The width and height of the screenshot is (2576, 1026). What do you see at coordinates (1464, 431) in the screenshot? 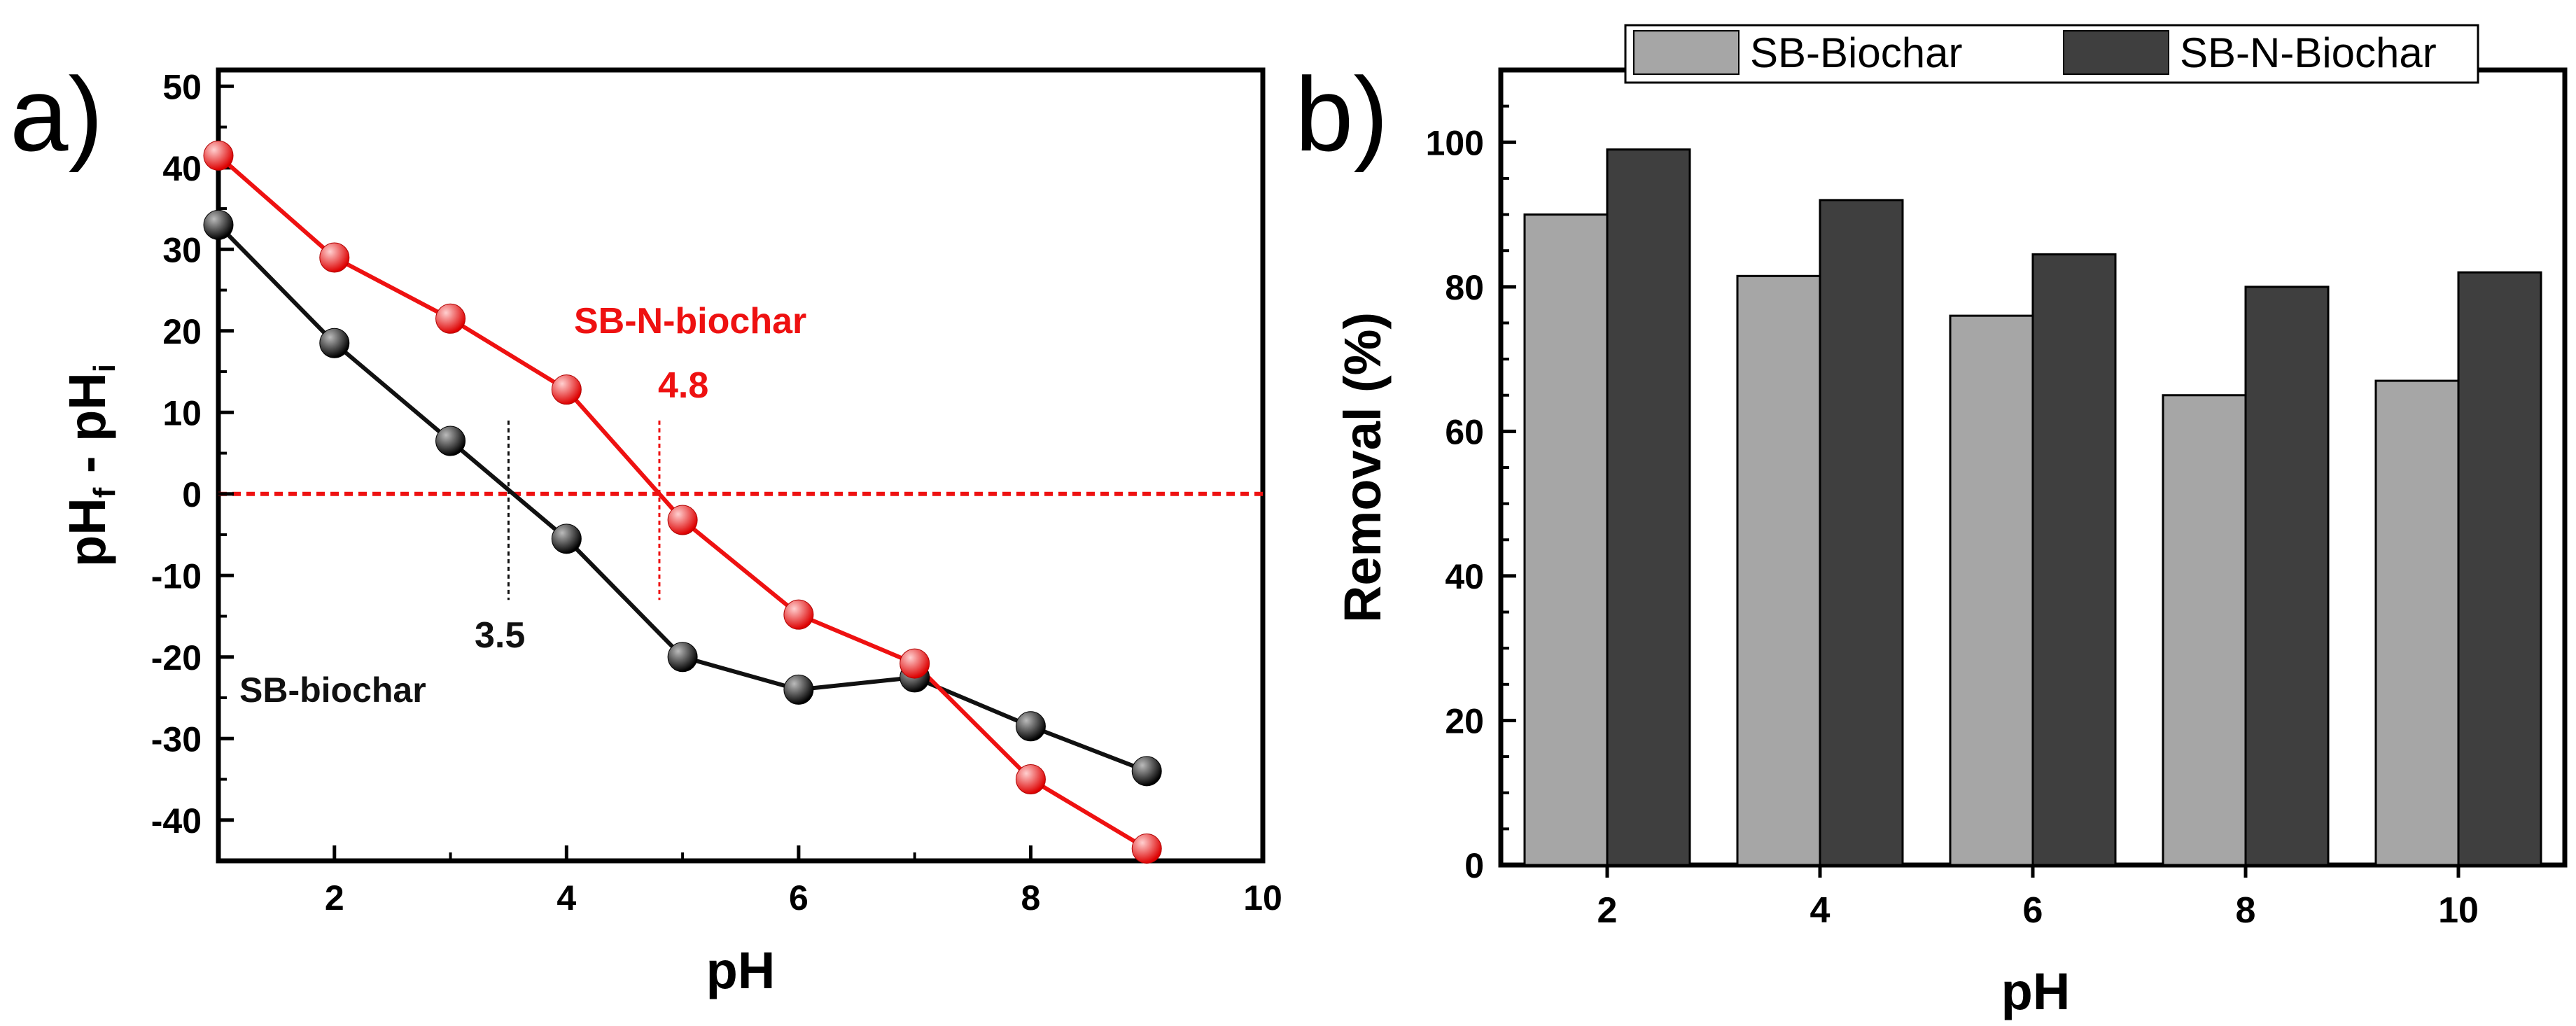
I see `y-tick-label: 60` at bounding box center [1464, 431].